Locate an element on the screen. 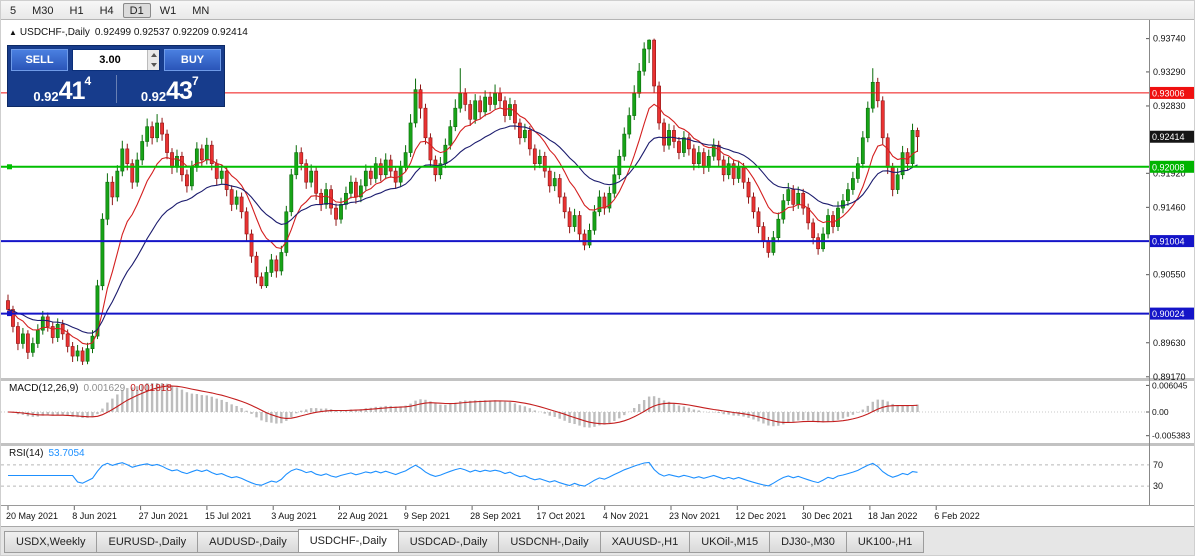 The image size is (1195, 556). resistance-price-tag-text: 0.93006 is located at coordinates (1168, 93).